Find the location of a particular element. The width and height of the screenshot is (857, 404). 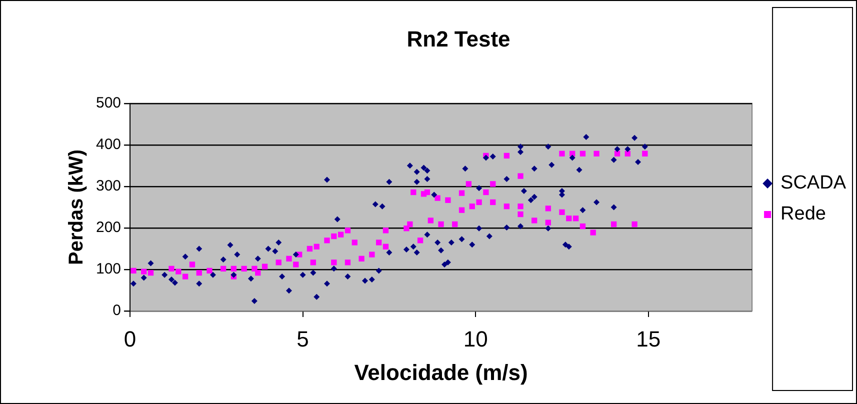

legend-label: SCADA is located at coordinates (813, 183).